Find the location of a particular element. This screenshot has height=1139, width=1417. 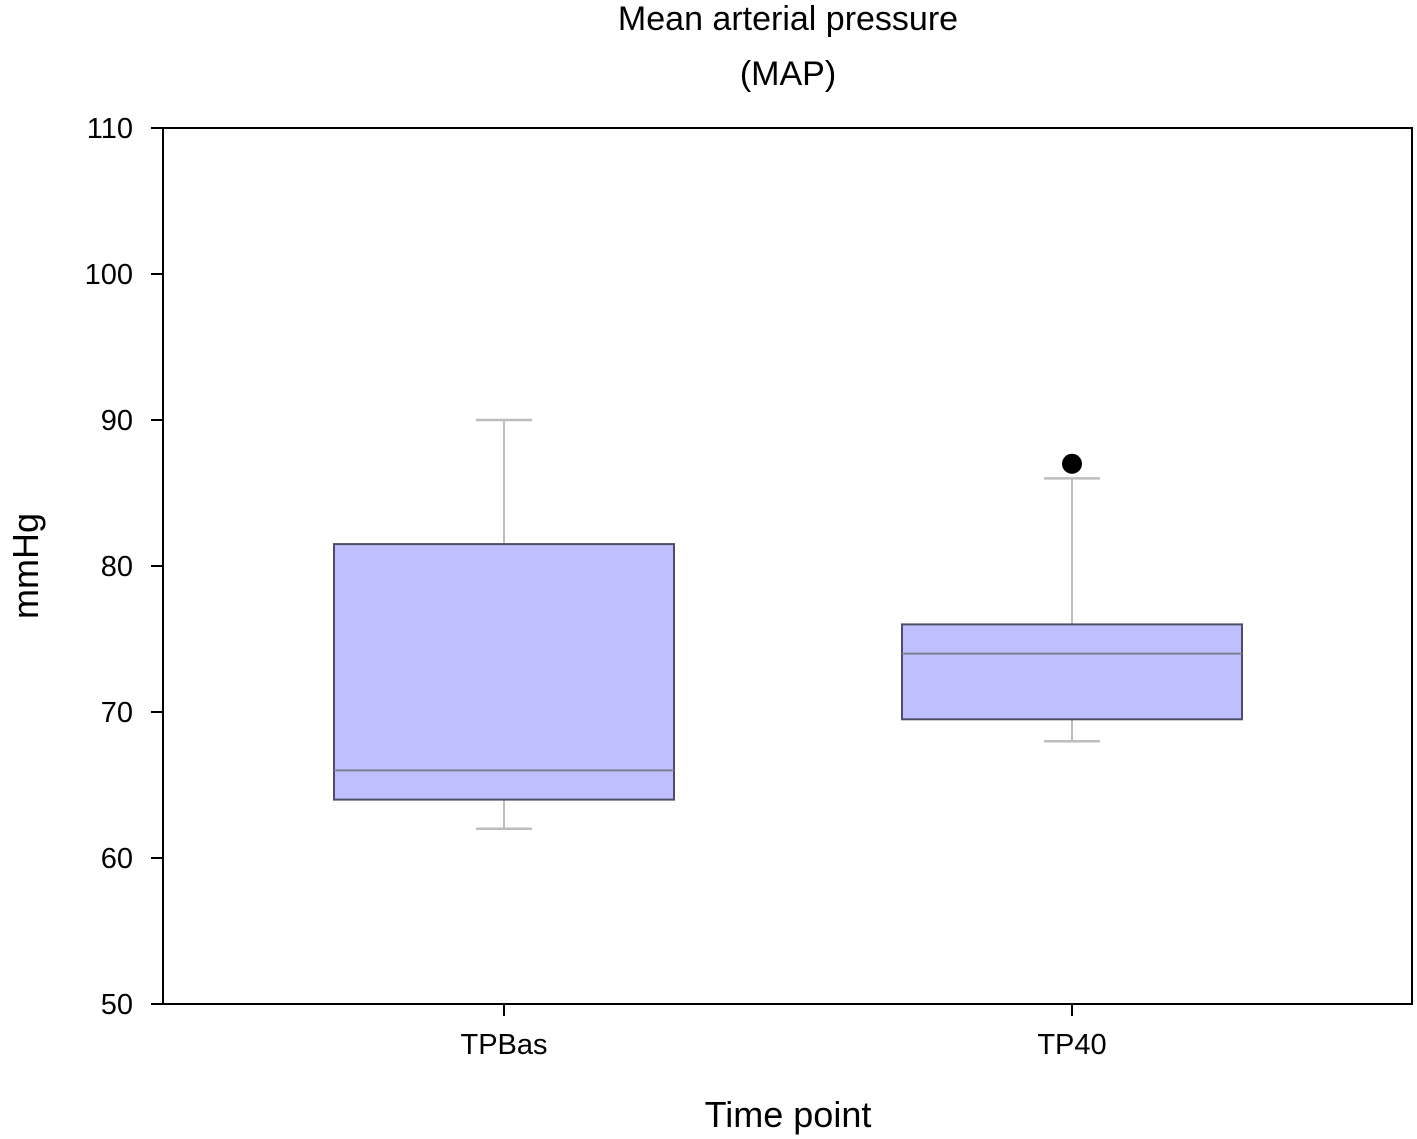

y-tick-label-100: 100 is located at coordinates (109, 275).